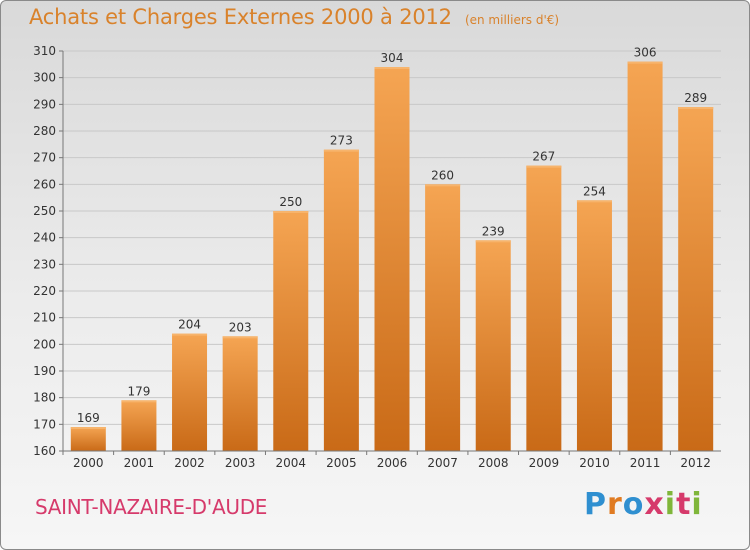 The image size is (750, 550). What do you see at coordinates (645, 53) in the screenshot?
I see `value-label-2011: 306` at bounding box center [645, 53].